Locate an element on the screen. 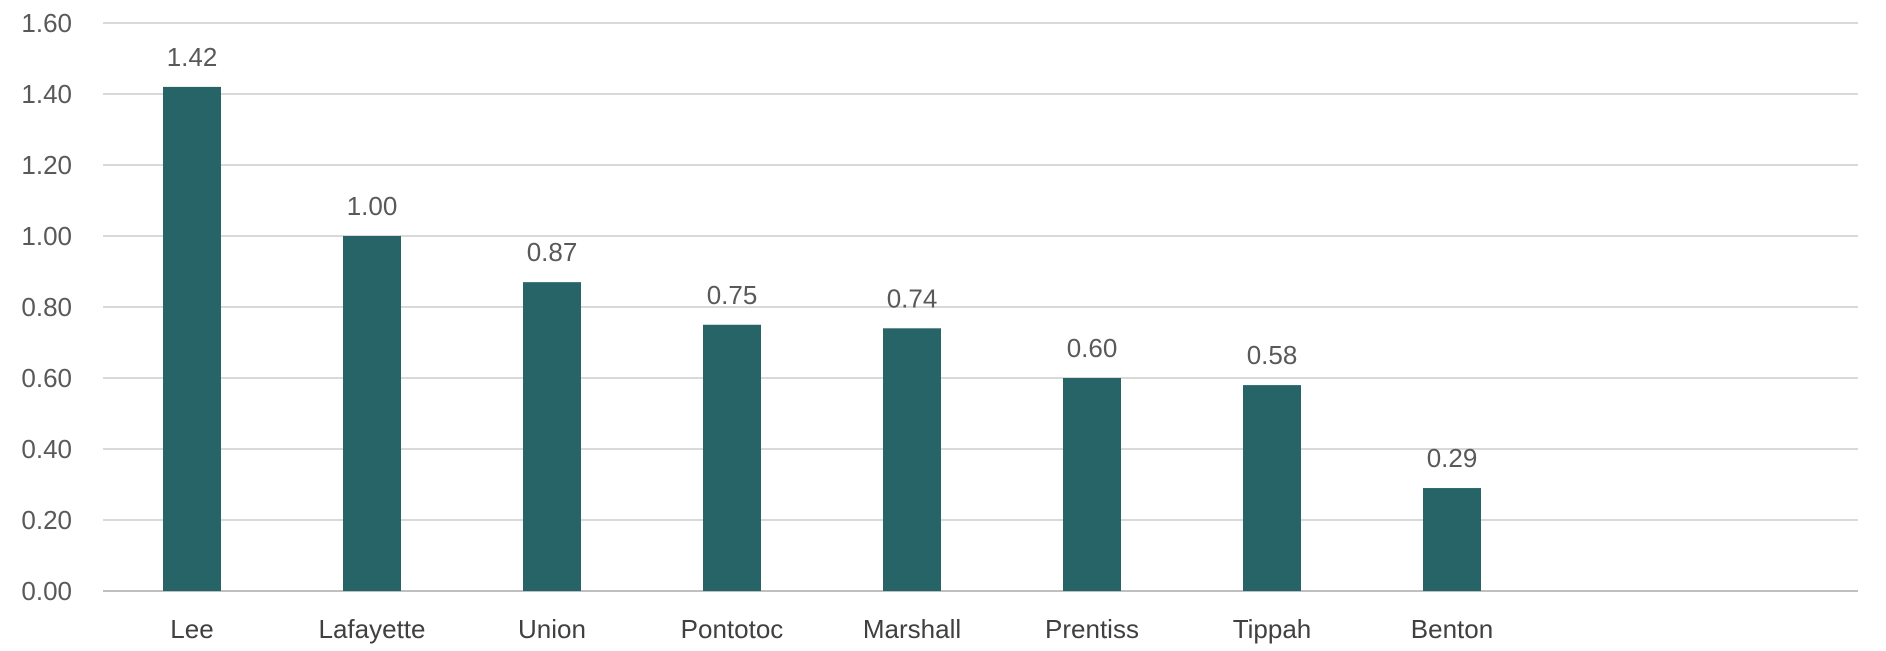 This screenshot has height=651, width=1886. category-label: Marshall is located at coordinates (912, 629).